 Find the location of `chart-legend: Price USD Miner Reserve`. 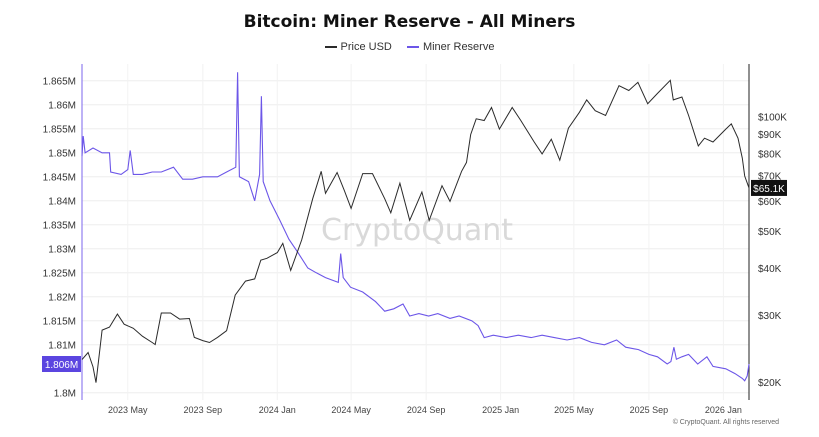

chart-legend: Price USD Miner Reserve is located at coordinates (409, 47).